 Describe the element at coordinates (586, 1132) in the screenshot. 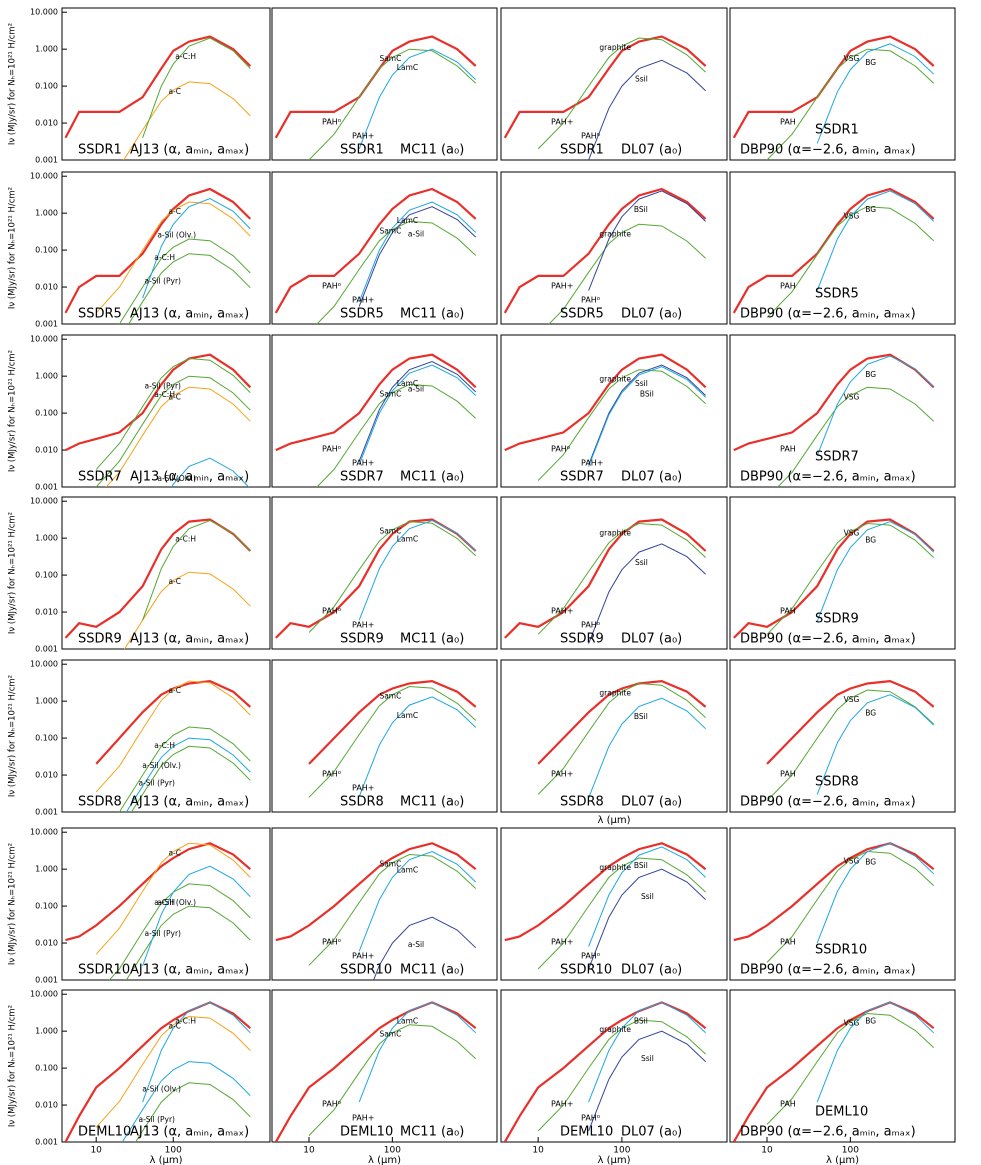

I see `source-label: DEML10` at that location.